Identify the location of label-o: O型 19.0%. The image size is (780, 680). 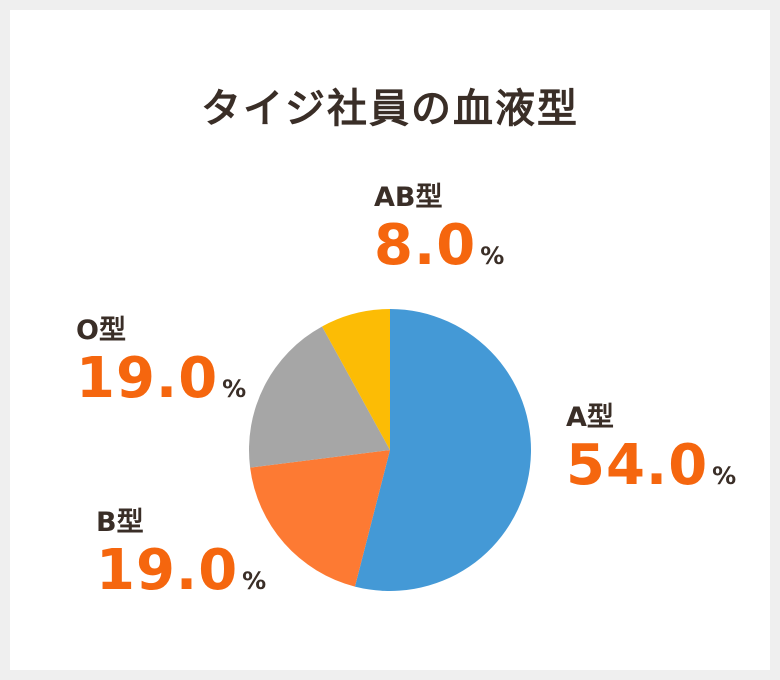
(161, 369).